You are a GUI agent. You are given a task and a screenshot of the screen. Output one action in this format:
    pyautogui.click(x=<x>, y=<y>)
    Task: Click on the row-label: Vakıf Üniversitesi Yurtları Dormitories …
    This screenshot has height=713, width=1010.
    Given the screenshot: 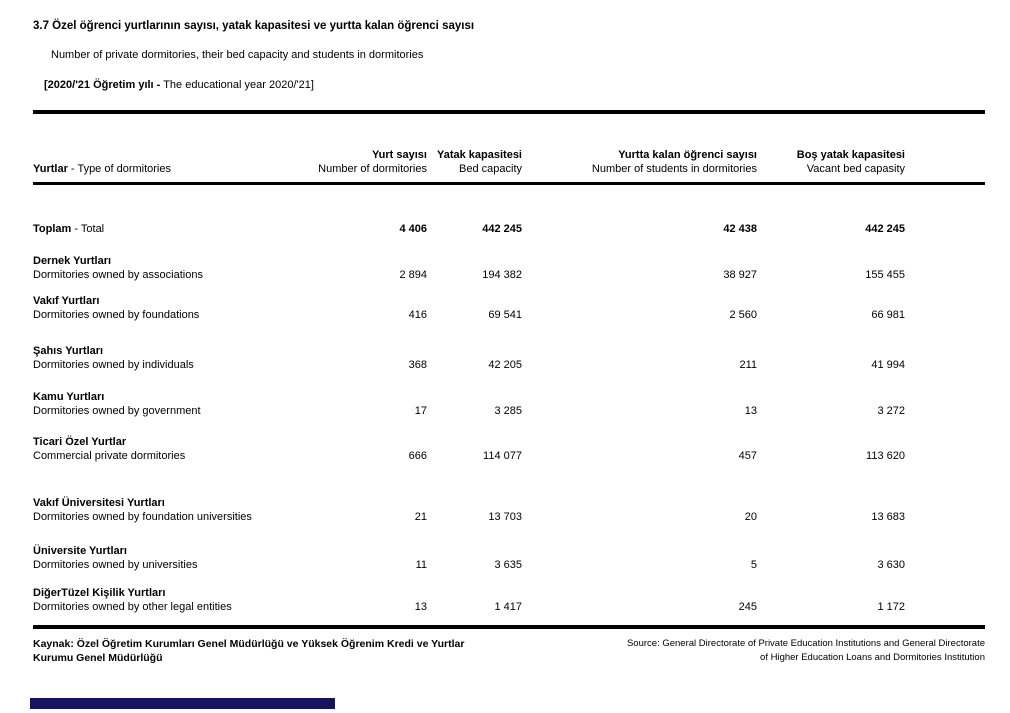 What is the action you would take?
    pyautogui.click(x=160, y=510)
    